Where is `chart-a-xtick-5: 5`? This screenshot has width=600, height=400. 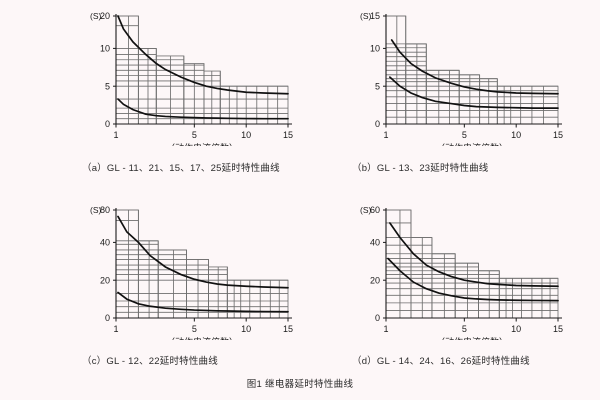
chart-a-xtick-5: 5 is located at coordinates (194, 135).